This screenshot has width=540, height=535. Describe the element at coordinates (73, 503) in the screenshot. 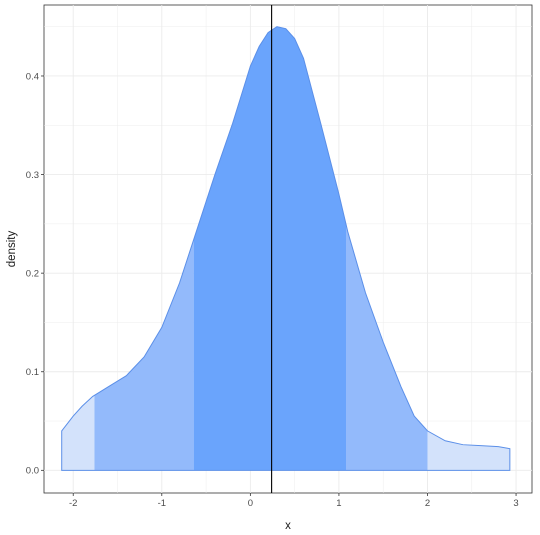

I see `x-tick-label: -2` at that location.